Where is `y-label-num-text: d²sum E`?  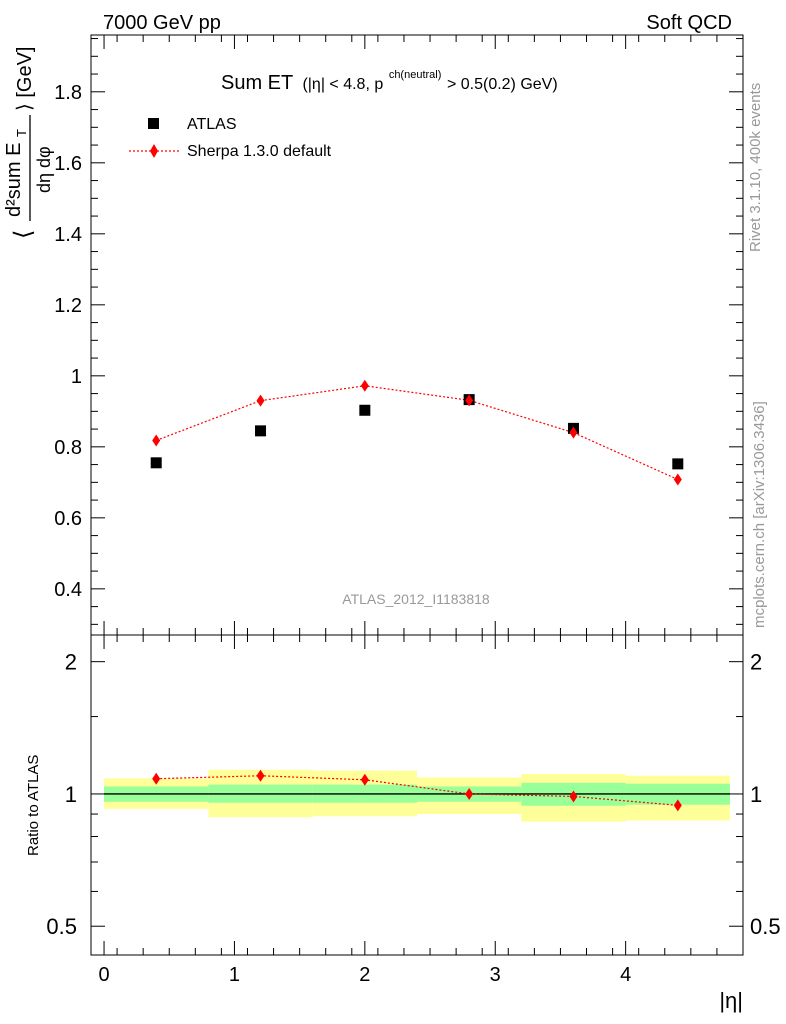 y-label-num-text: d²sum E is located at coordinates (14, 180).